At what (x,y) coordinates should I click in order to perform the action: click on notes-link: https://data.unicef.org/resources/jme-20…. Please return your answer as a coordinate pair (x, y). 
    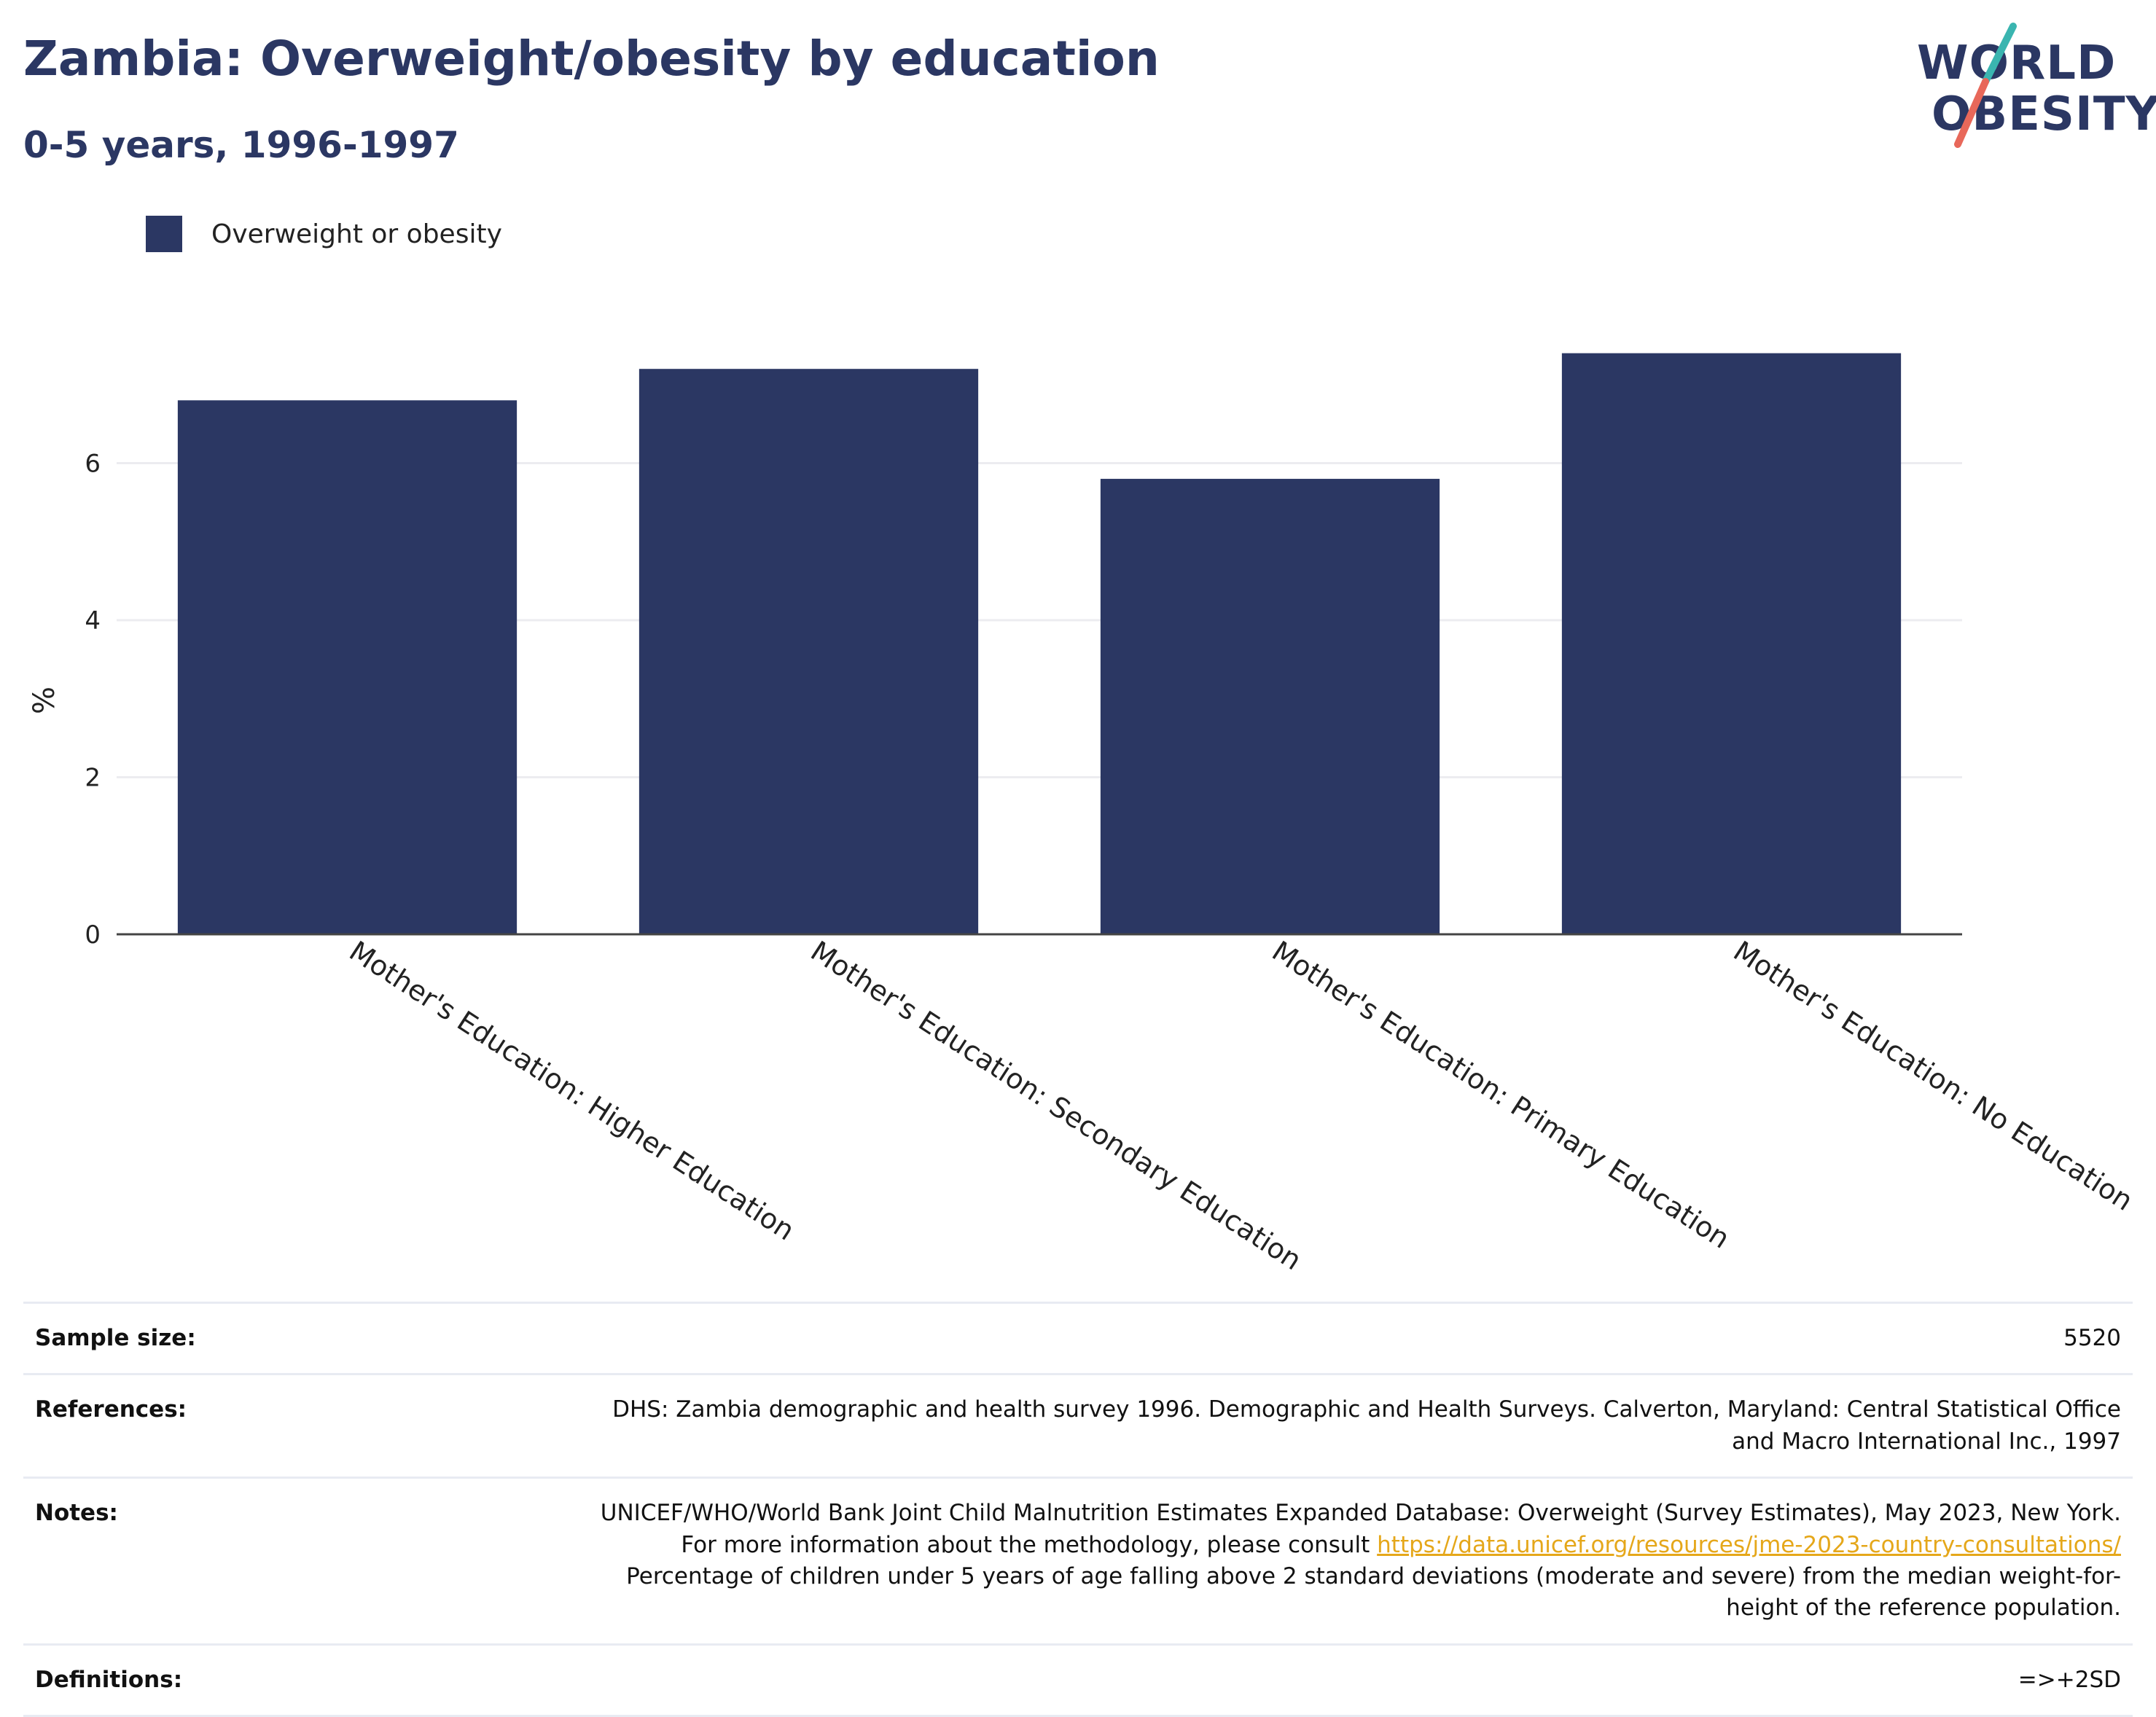
    Looking at the image, I should click on (1749, 1544).